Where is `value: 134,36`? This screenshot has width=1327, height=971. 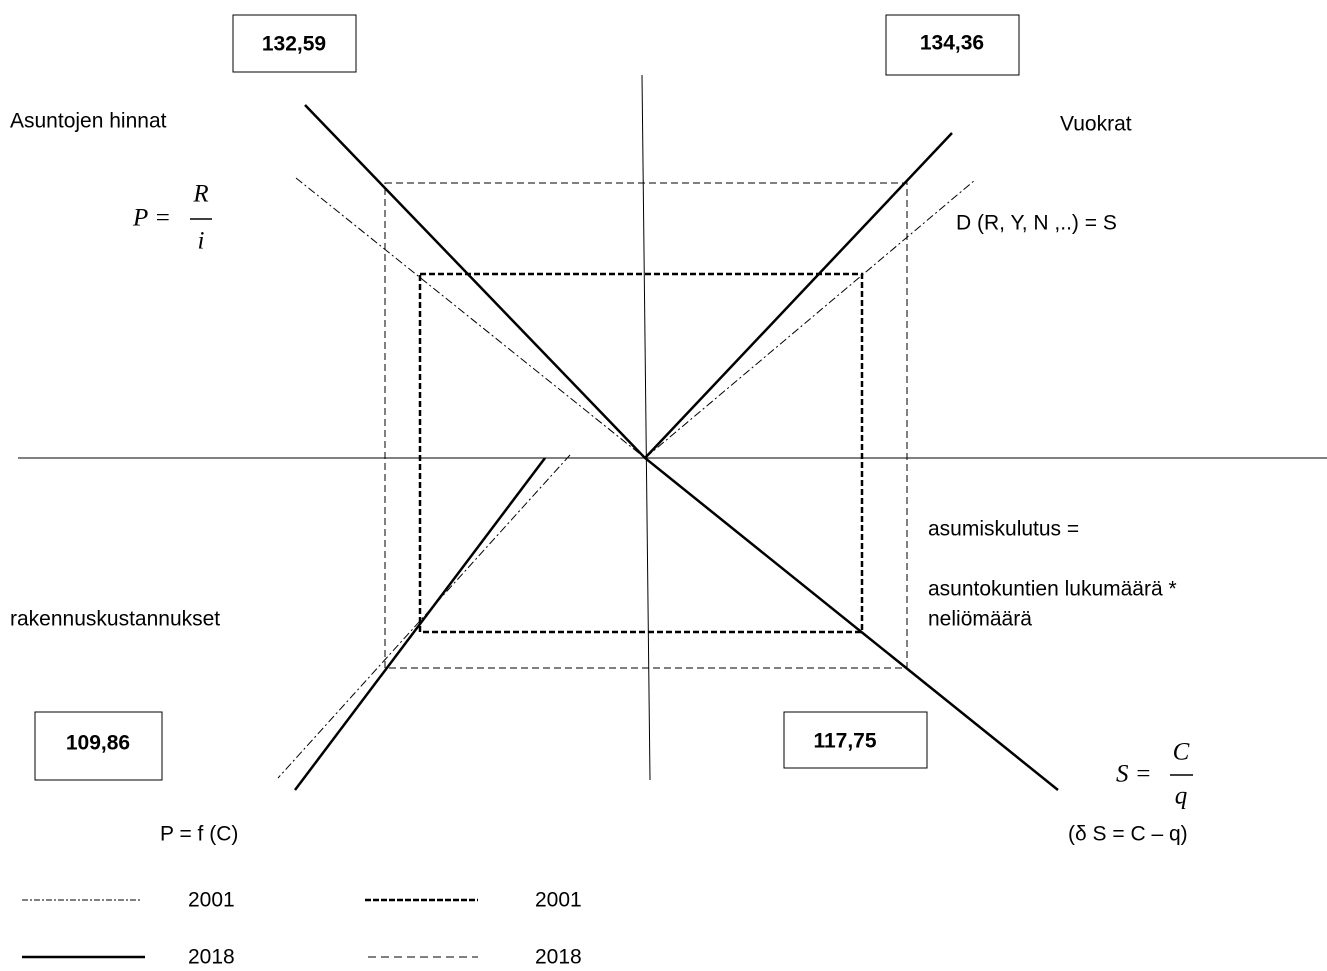 value: 134,36 is located at coordinates (952, 43).